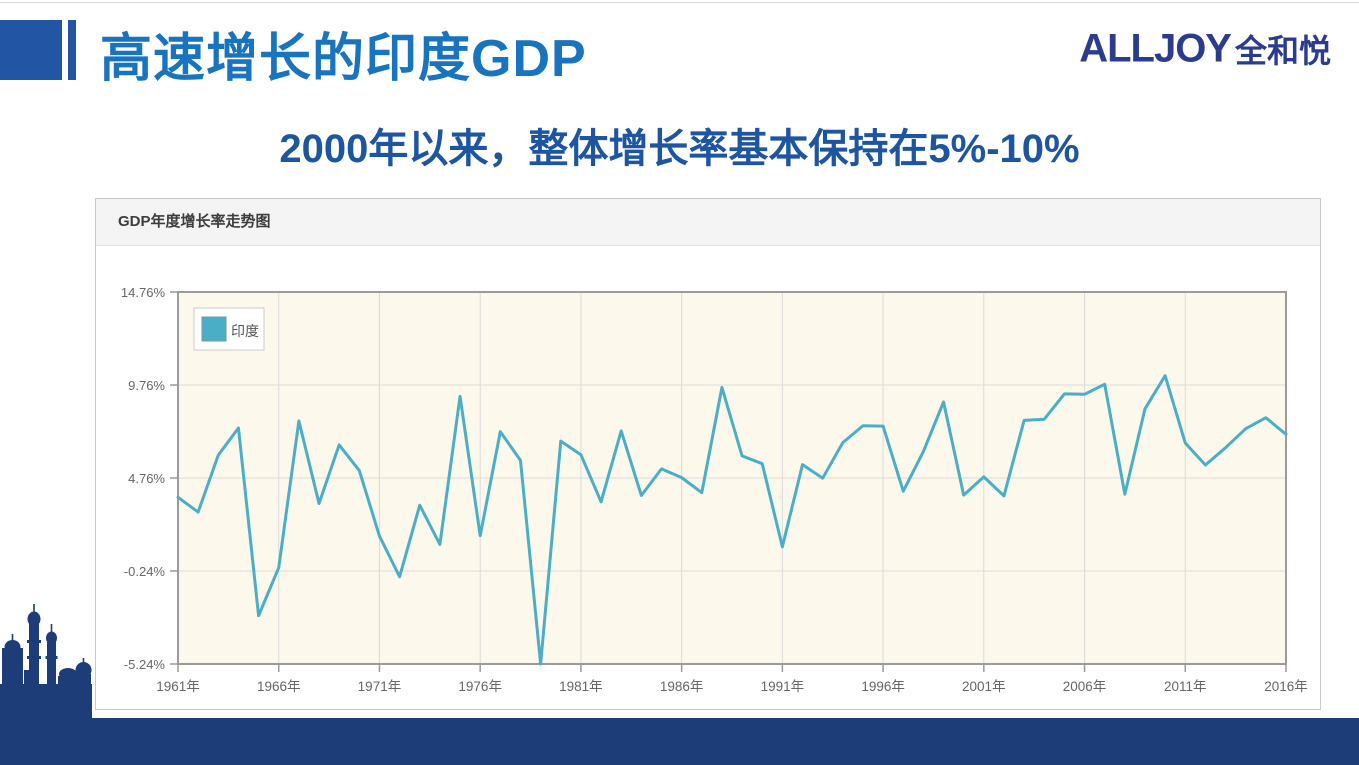 Image resolution: width=1359 pixels, height=765 pixels. Describe the element at coordinates (1085, 686) in the screenshot. I see `x-tick-label: 2006年` at that location.